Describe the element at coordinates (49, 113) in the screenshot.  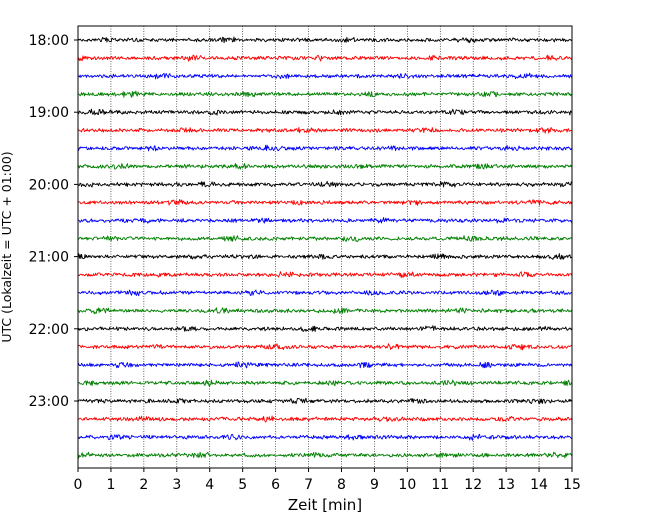
I see `y-tick-label: 19:00` at that location.